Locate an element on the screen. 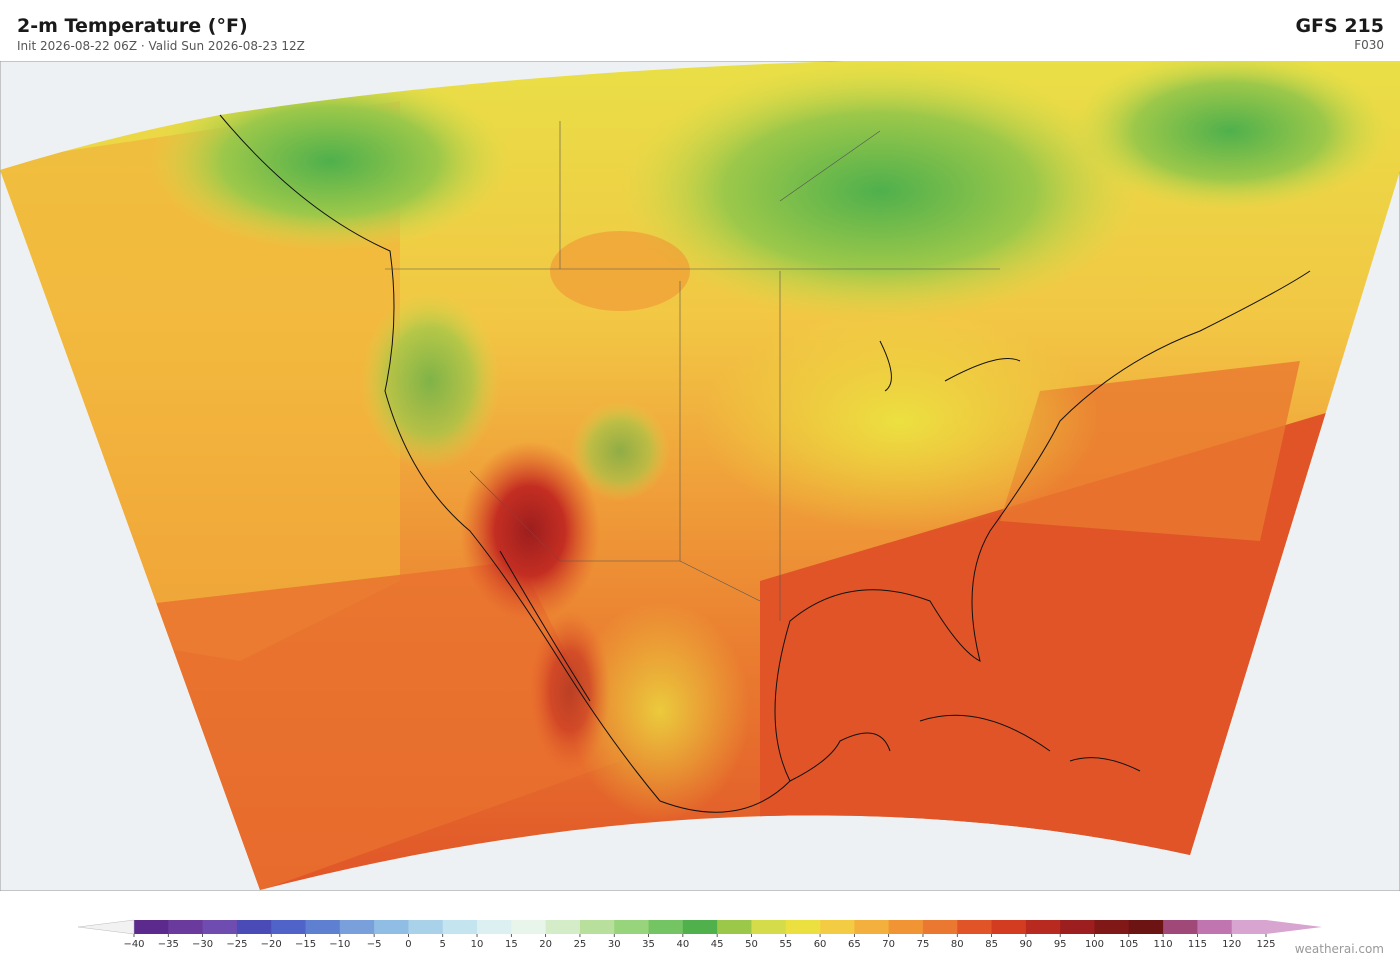 This screenshot has width=1400, height=964. colorbar-tick-label: 40 is located at coordinates (682, 944).